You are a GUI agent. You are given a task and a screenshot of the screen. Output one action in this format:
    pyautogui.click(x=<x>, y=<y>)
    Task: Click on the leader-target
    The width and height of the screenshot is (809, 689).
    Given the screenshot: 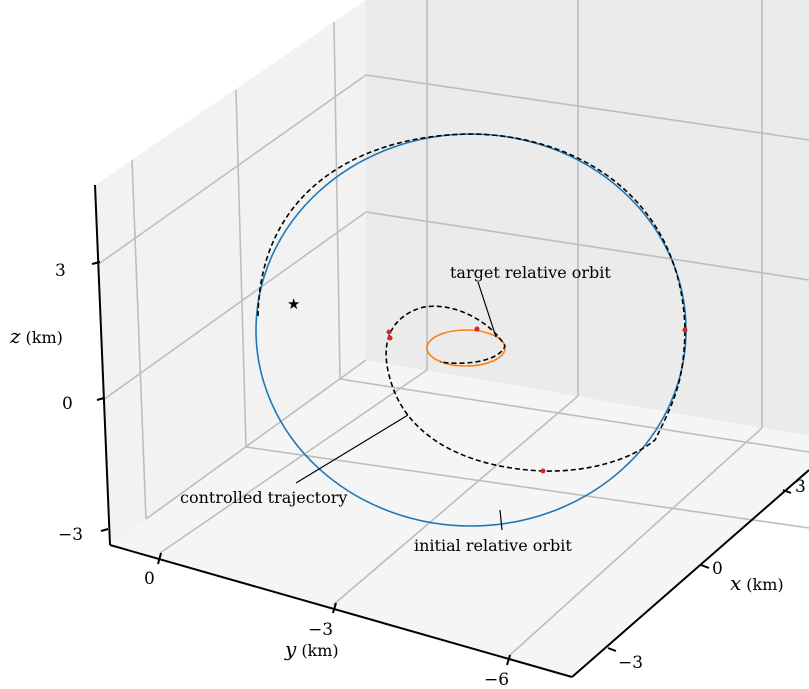 What is the action you would take?
    pyautogui.click(x=487, y=309)
    